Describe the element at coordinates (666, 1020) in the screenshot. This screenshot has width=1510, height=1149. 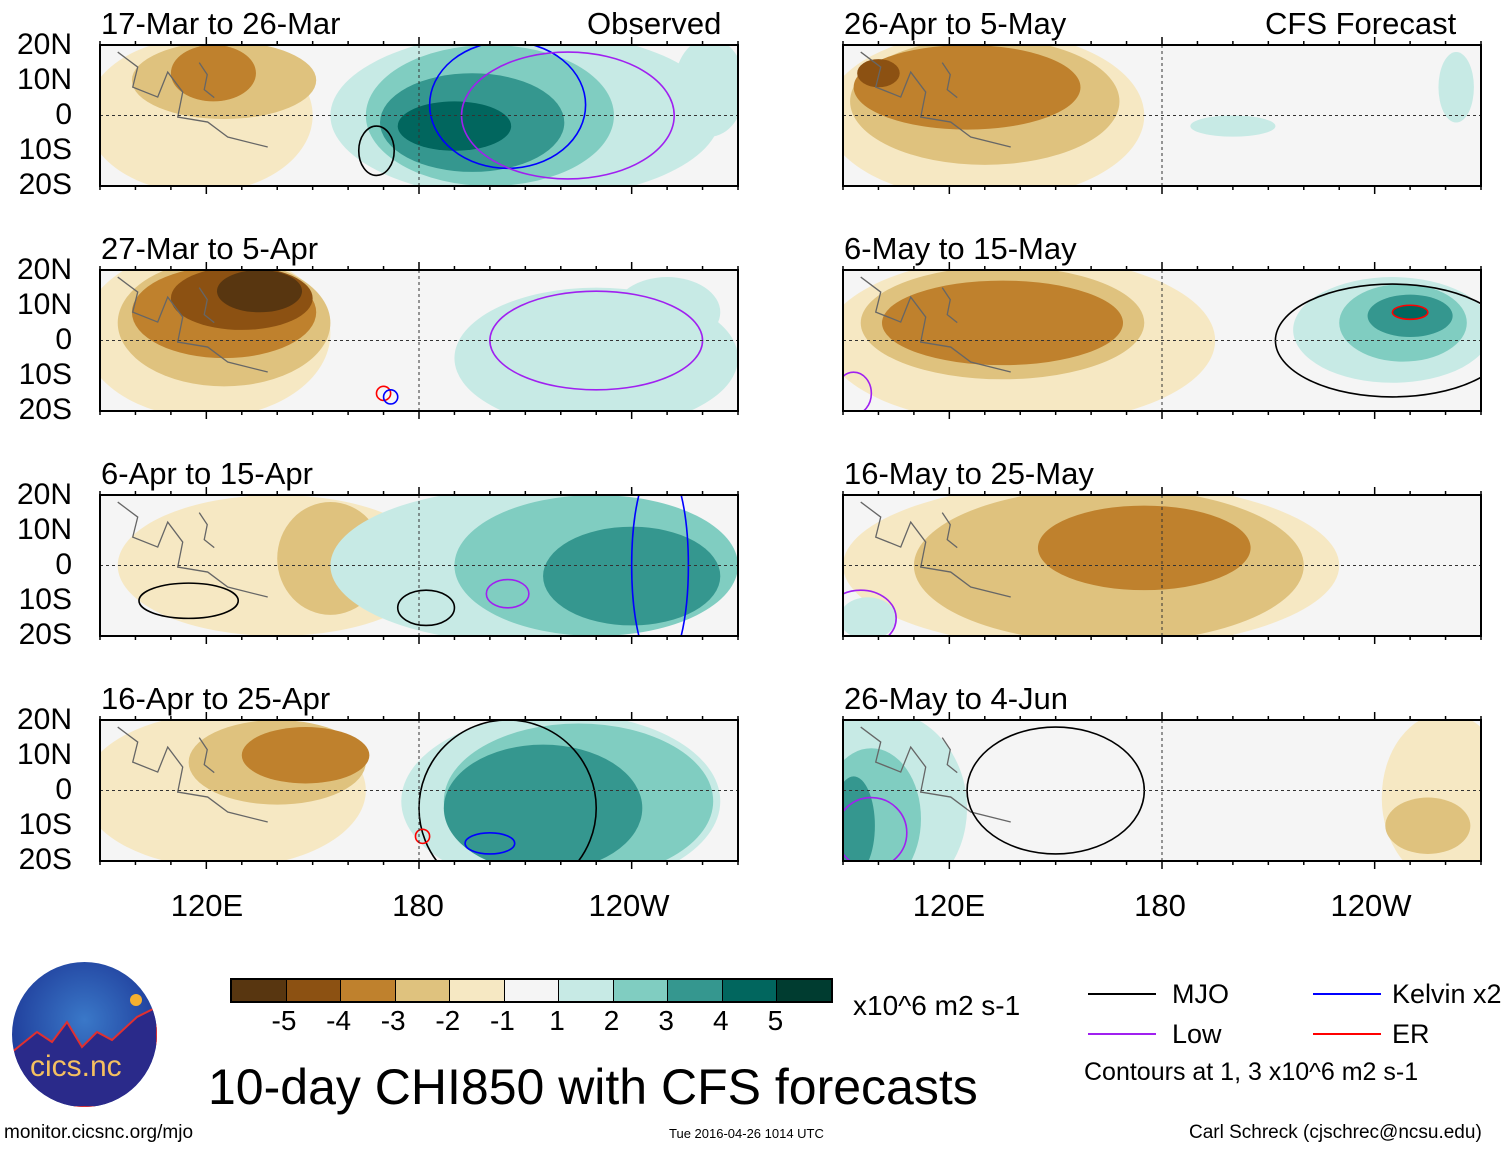
I see `colorbar-label: 3` at that location.